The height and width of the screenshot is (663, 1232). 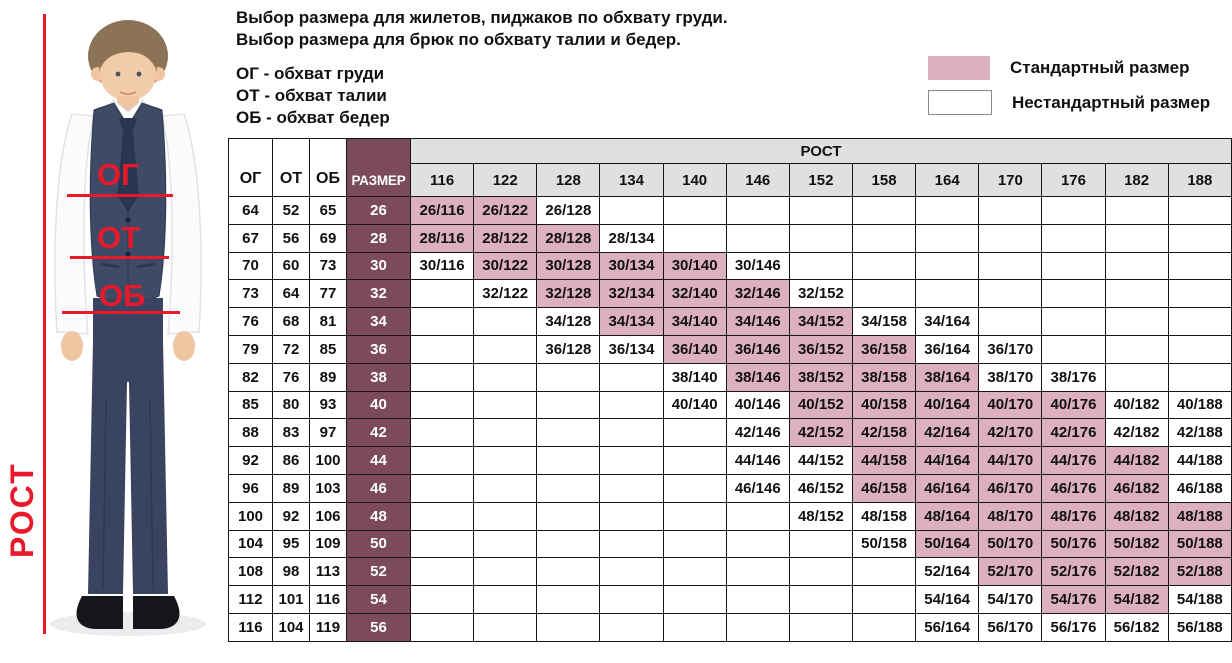 I want to click on size-height-cell: 36/134, so click(x=631, y=349).